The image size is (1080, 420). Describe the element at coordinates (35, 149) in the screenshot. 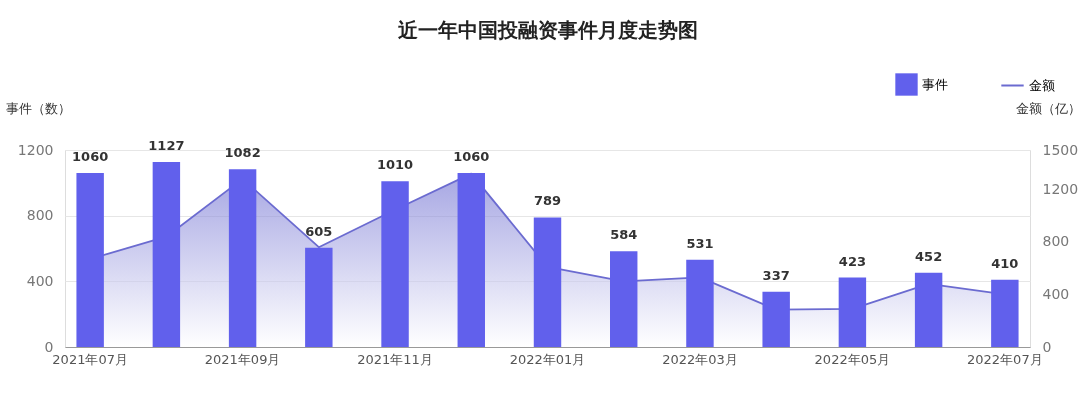

I see `y-tick-label: 1200` at that location.